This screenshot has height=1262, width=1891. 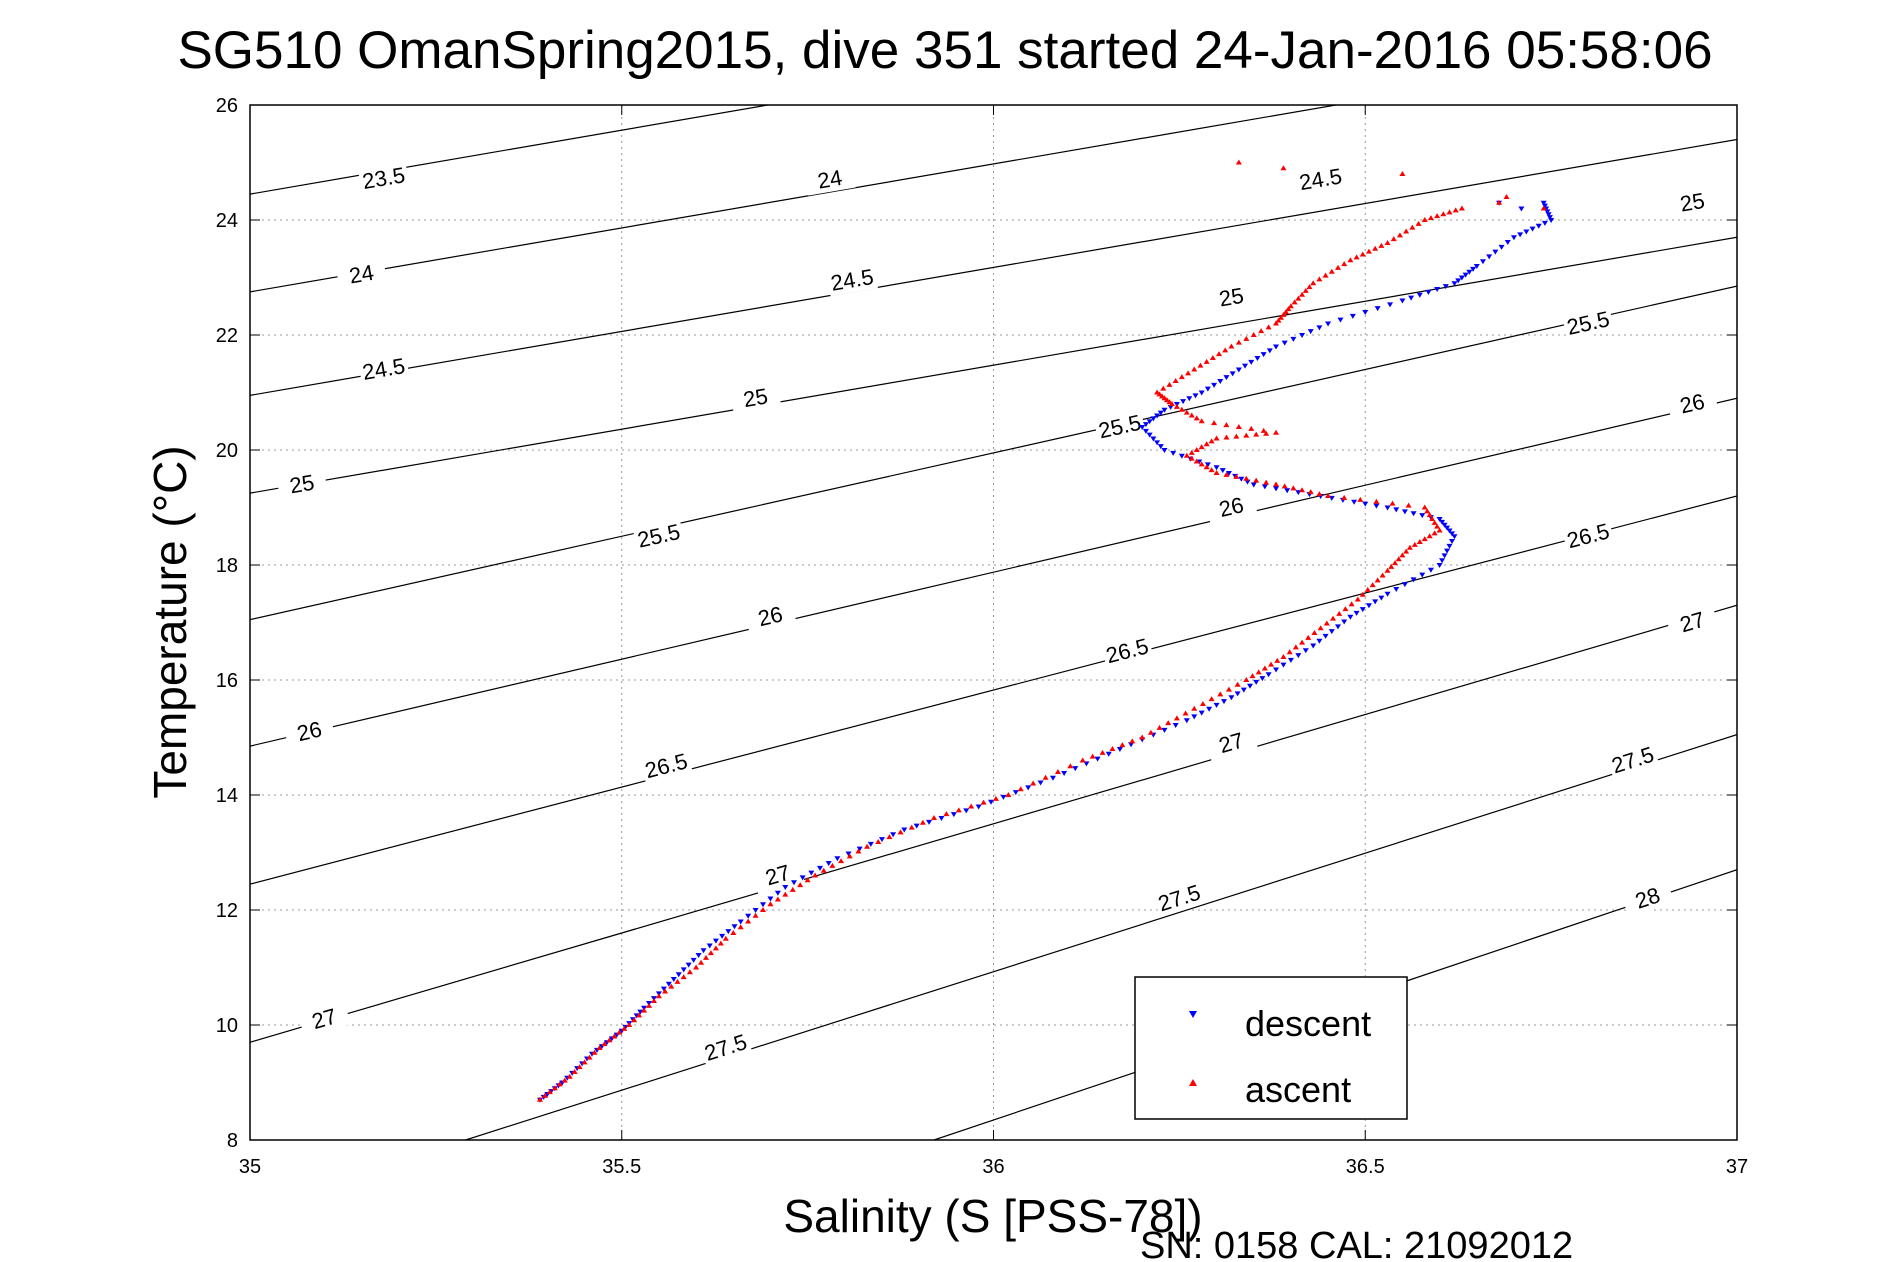 What do you see at coordinates (1298, 1089) in the screenshot?
I see `legend-ascent-label: ascent` at bounding box center [1298, 1089].